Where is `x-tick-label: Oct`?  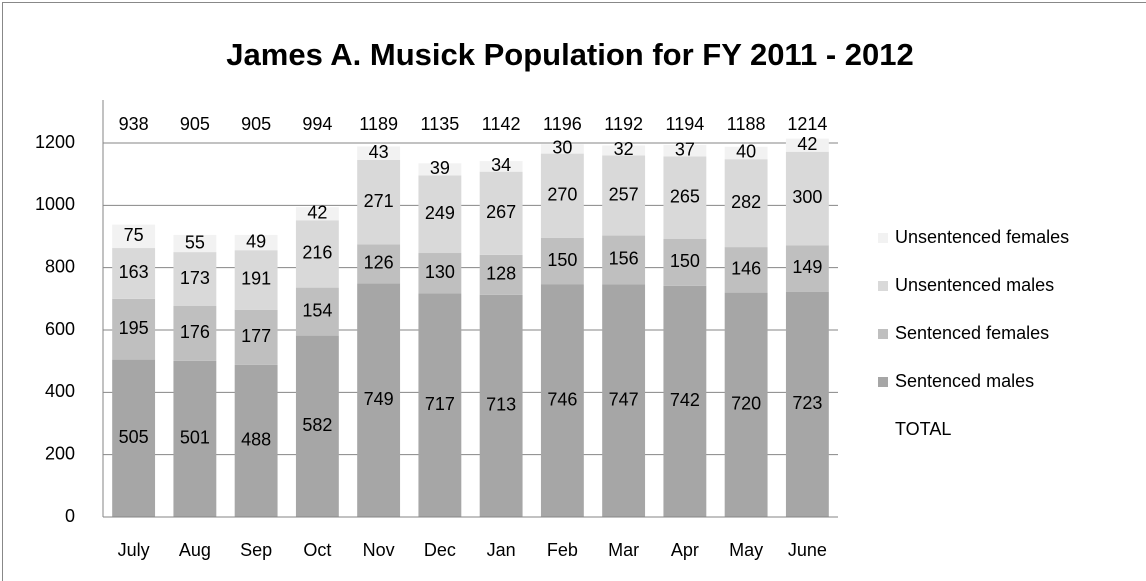
x-tick-label: Oct is located at coordinates (317, 550).